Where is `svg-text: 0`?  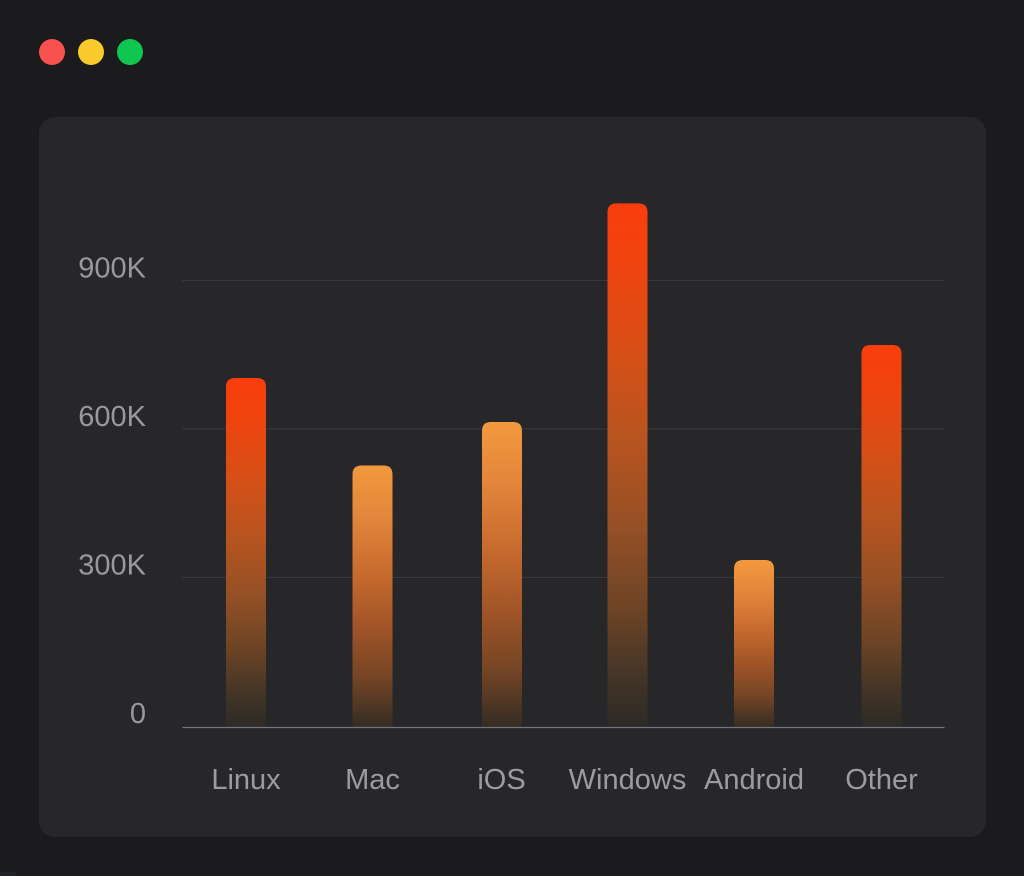 svg-text: 0 is located at coordinates (138, 714).